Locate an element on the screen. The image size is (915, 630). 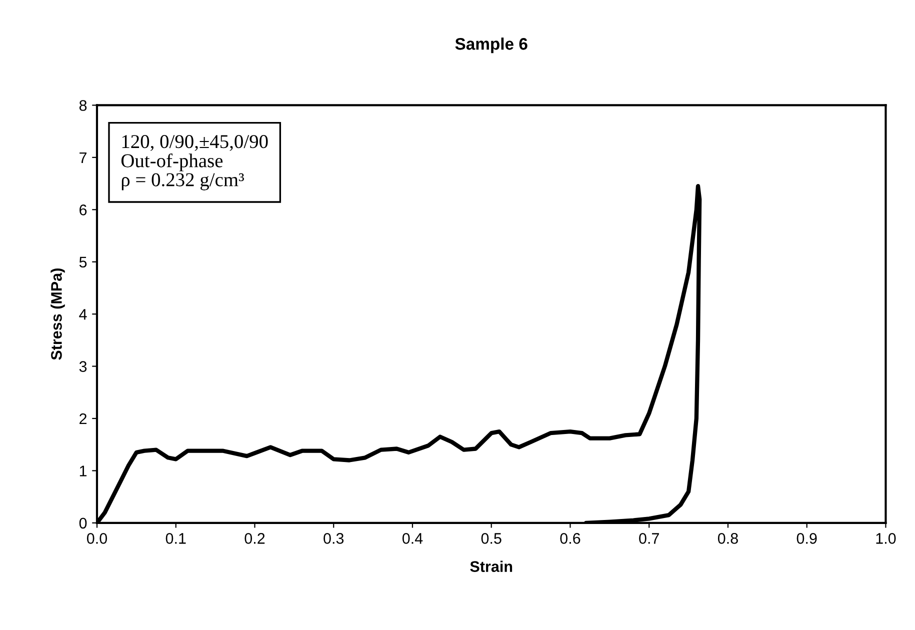
y-tick-label: 2 is located at coordinates (83, 418).